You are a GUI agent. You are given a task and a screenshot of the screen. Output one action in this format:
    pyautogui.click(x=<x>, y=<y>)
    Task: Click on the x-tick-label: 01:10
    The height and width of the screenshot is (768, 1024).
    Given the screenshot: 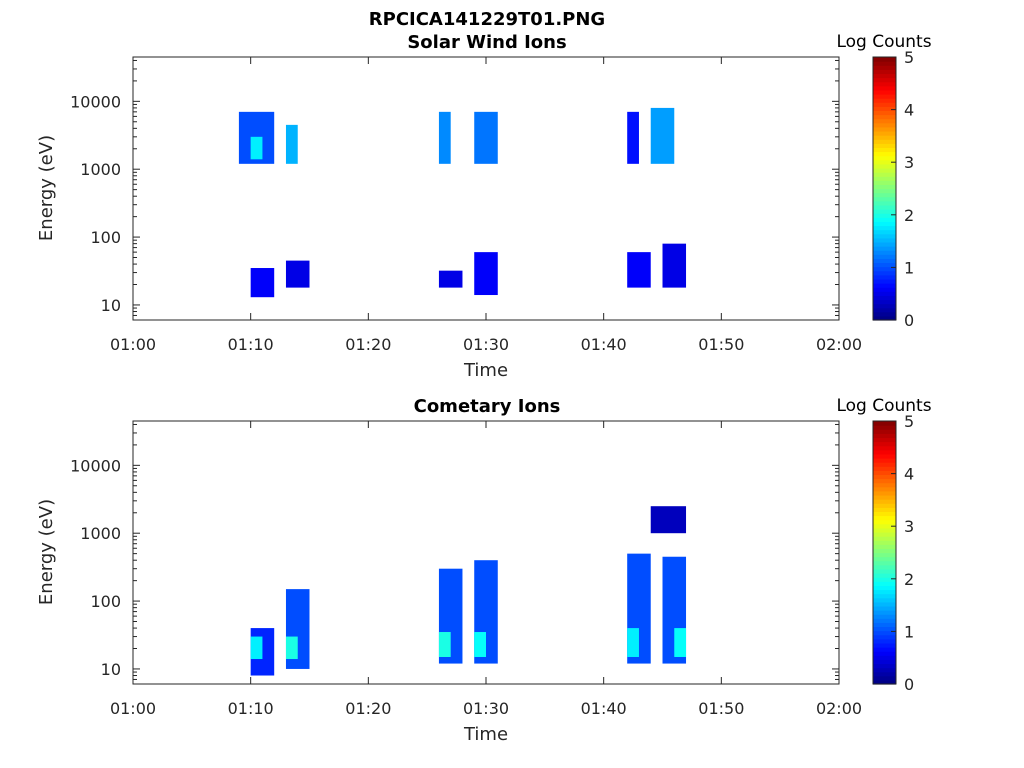 What is the action you would take?
    pyautogui.click(x=251, y=344)
    